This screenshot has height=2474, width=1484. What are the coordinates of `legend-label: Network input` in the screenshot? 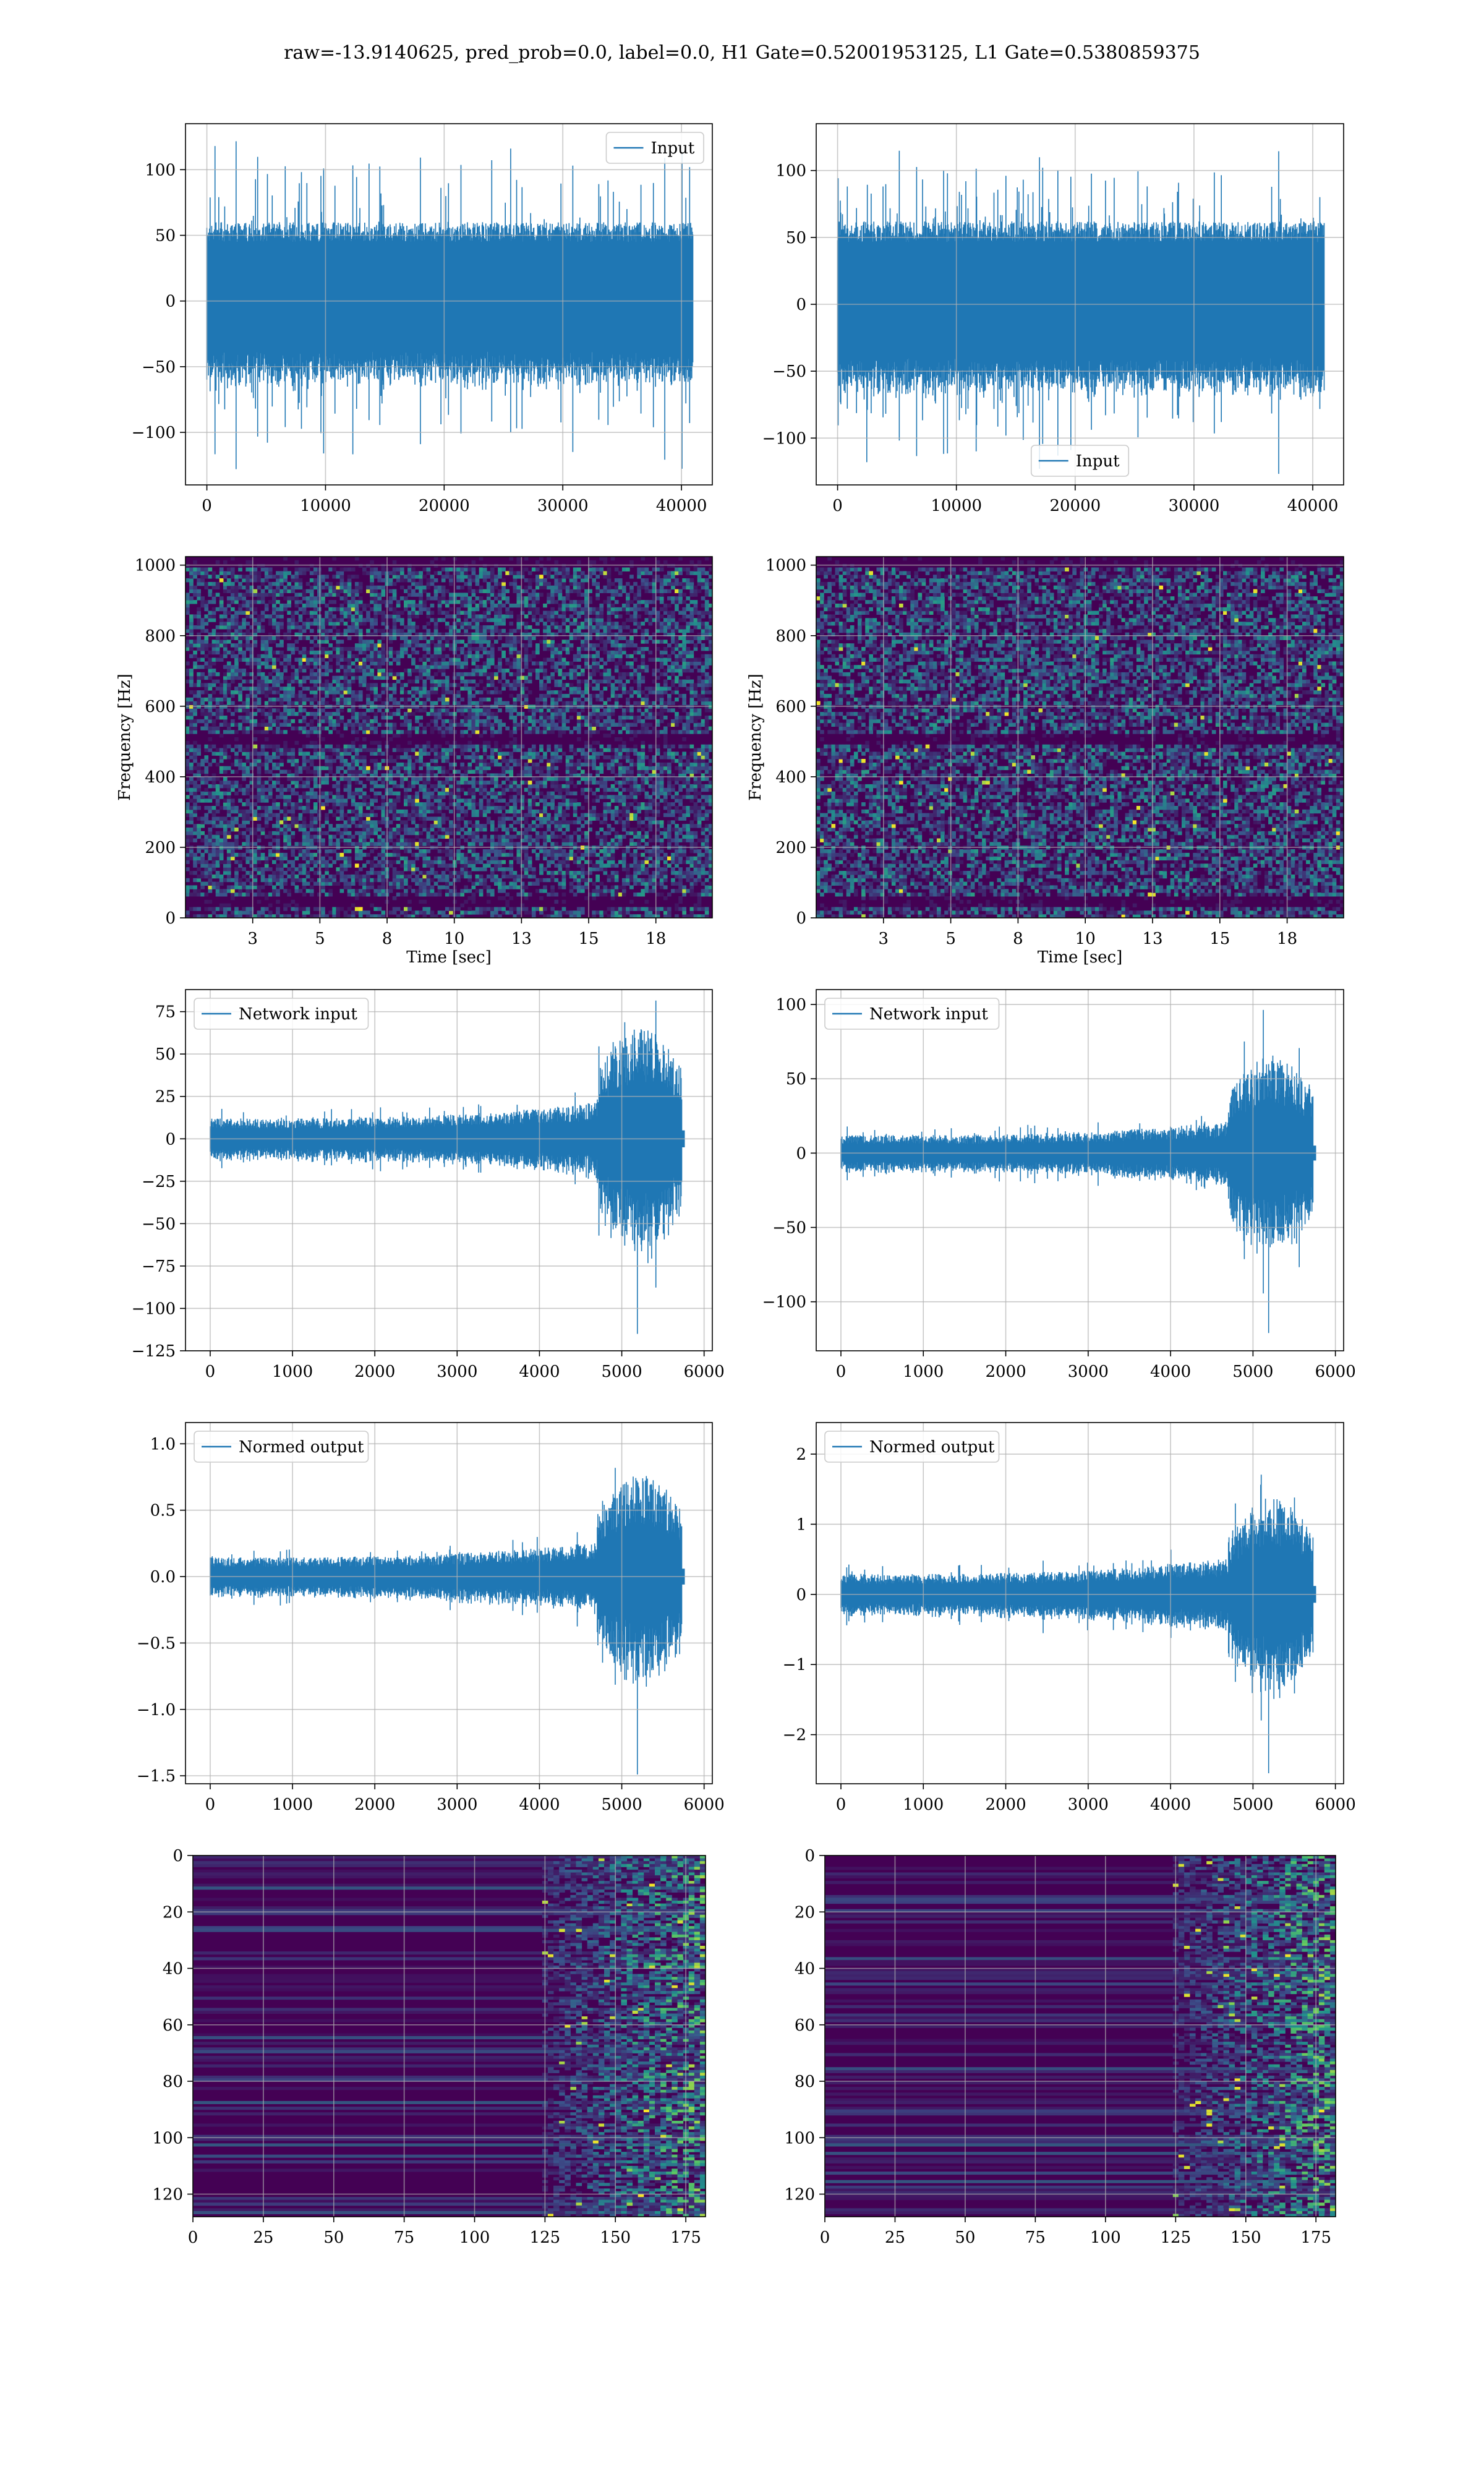 It's located at (928, 1015).